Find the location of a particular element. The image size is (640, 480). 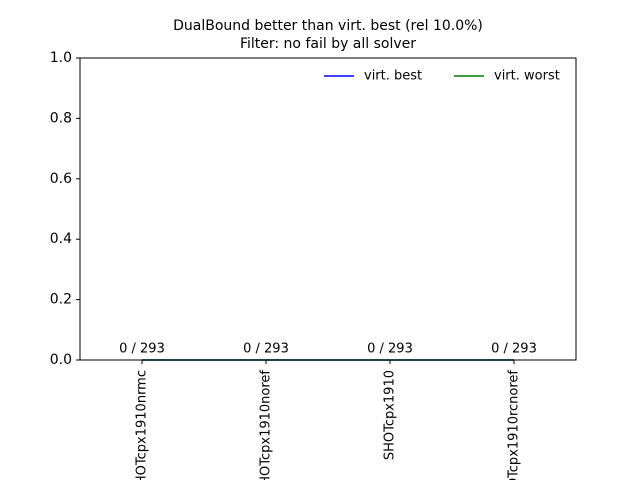

y-tick-label: 0.6 is located at coordinates (61, 179).